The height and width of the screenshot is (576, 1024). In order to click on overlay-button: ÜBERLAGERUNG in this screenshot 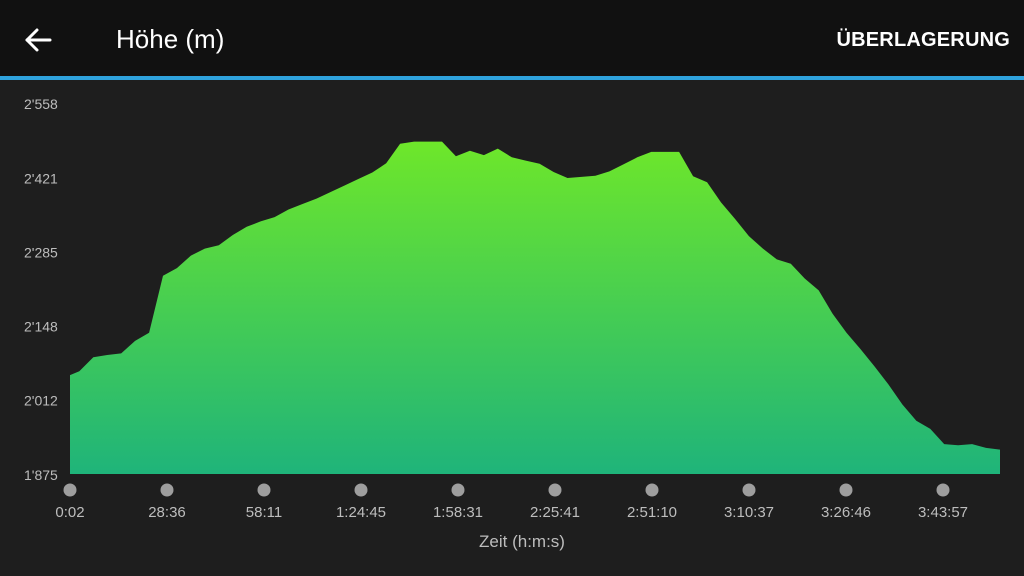, I will do `click(923, 40)`.